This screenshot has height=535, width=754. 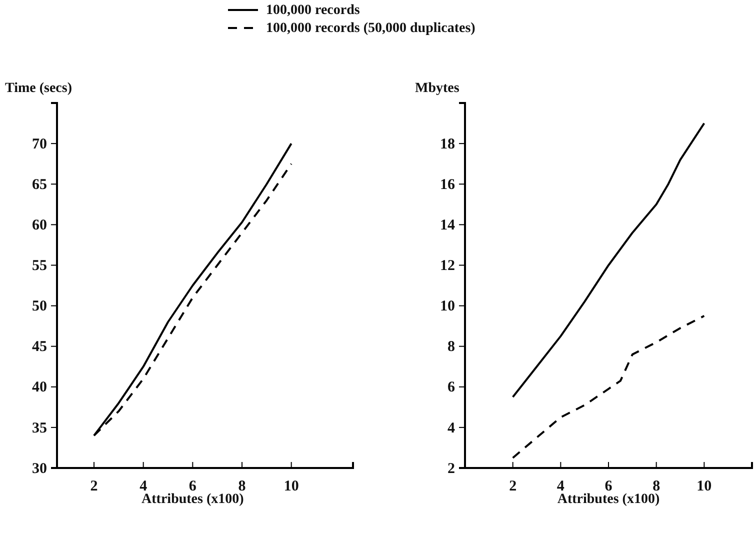 What do you see at coordinates (448, 225) in the screenshot?
I see `y-tick-label: 14` at bounding box center [448, 225].